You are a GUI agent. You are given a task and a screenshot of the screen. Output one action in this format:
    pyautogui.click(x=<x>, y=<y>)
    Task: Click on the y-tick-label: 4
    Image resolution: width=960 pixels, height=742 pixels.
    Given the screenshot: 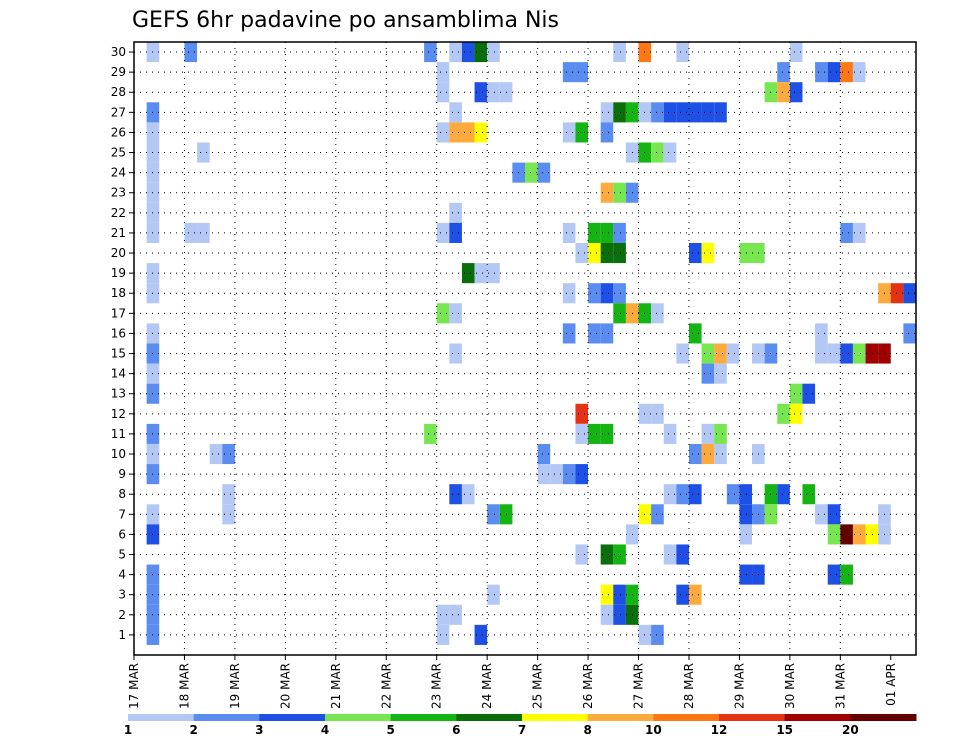 What is the action you would take?
    pyautogui.click(x=122, y=575)
    